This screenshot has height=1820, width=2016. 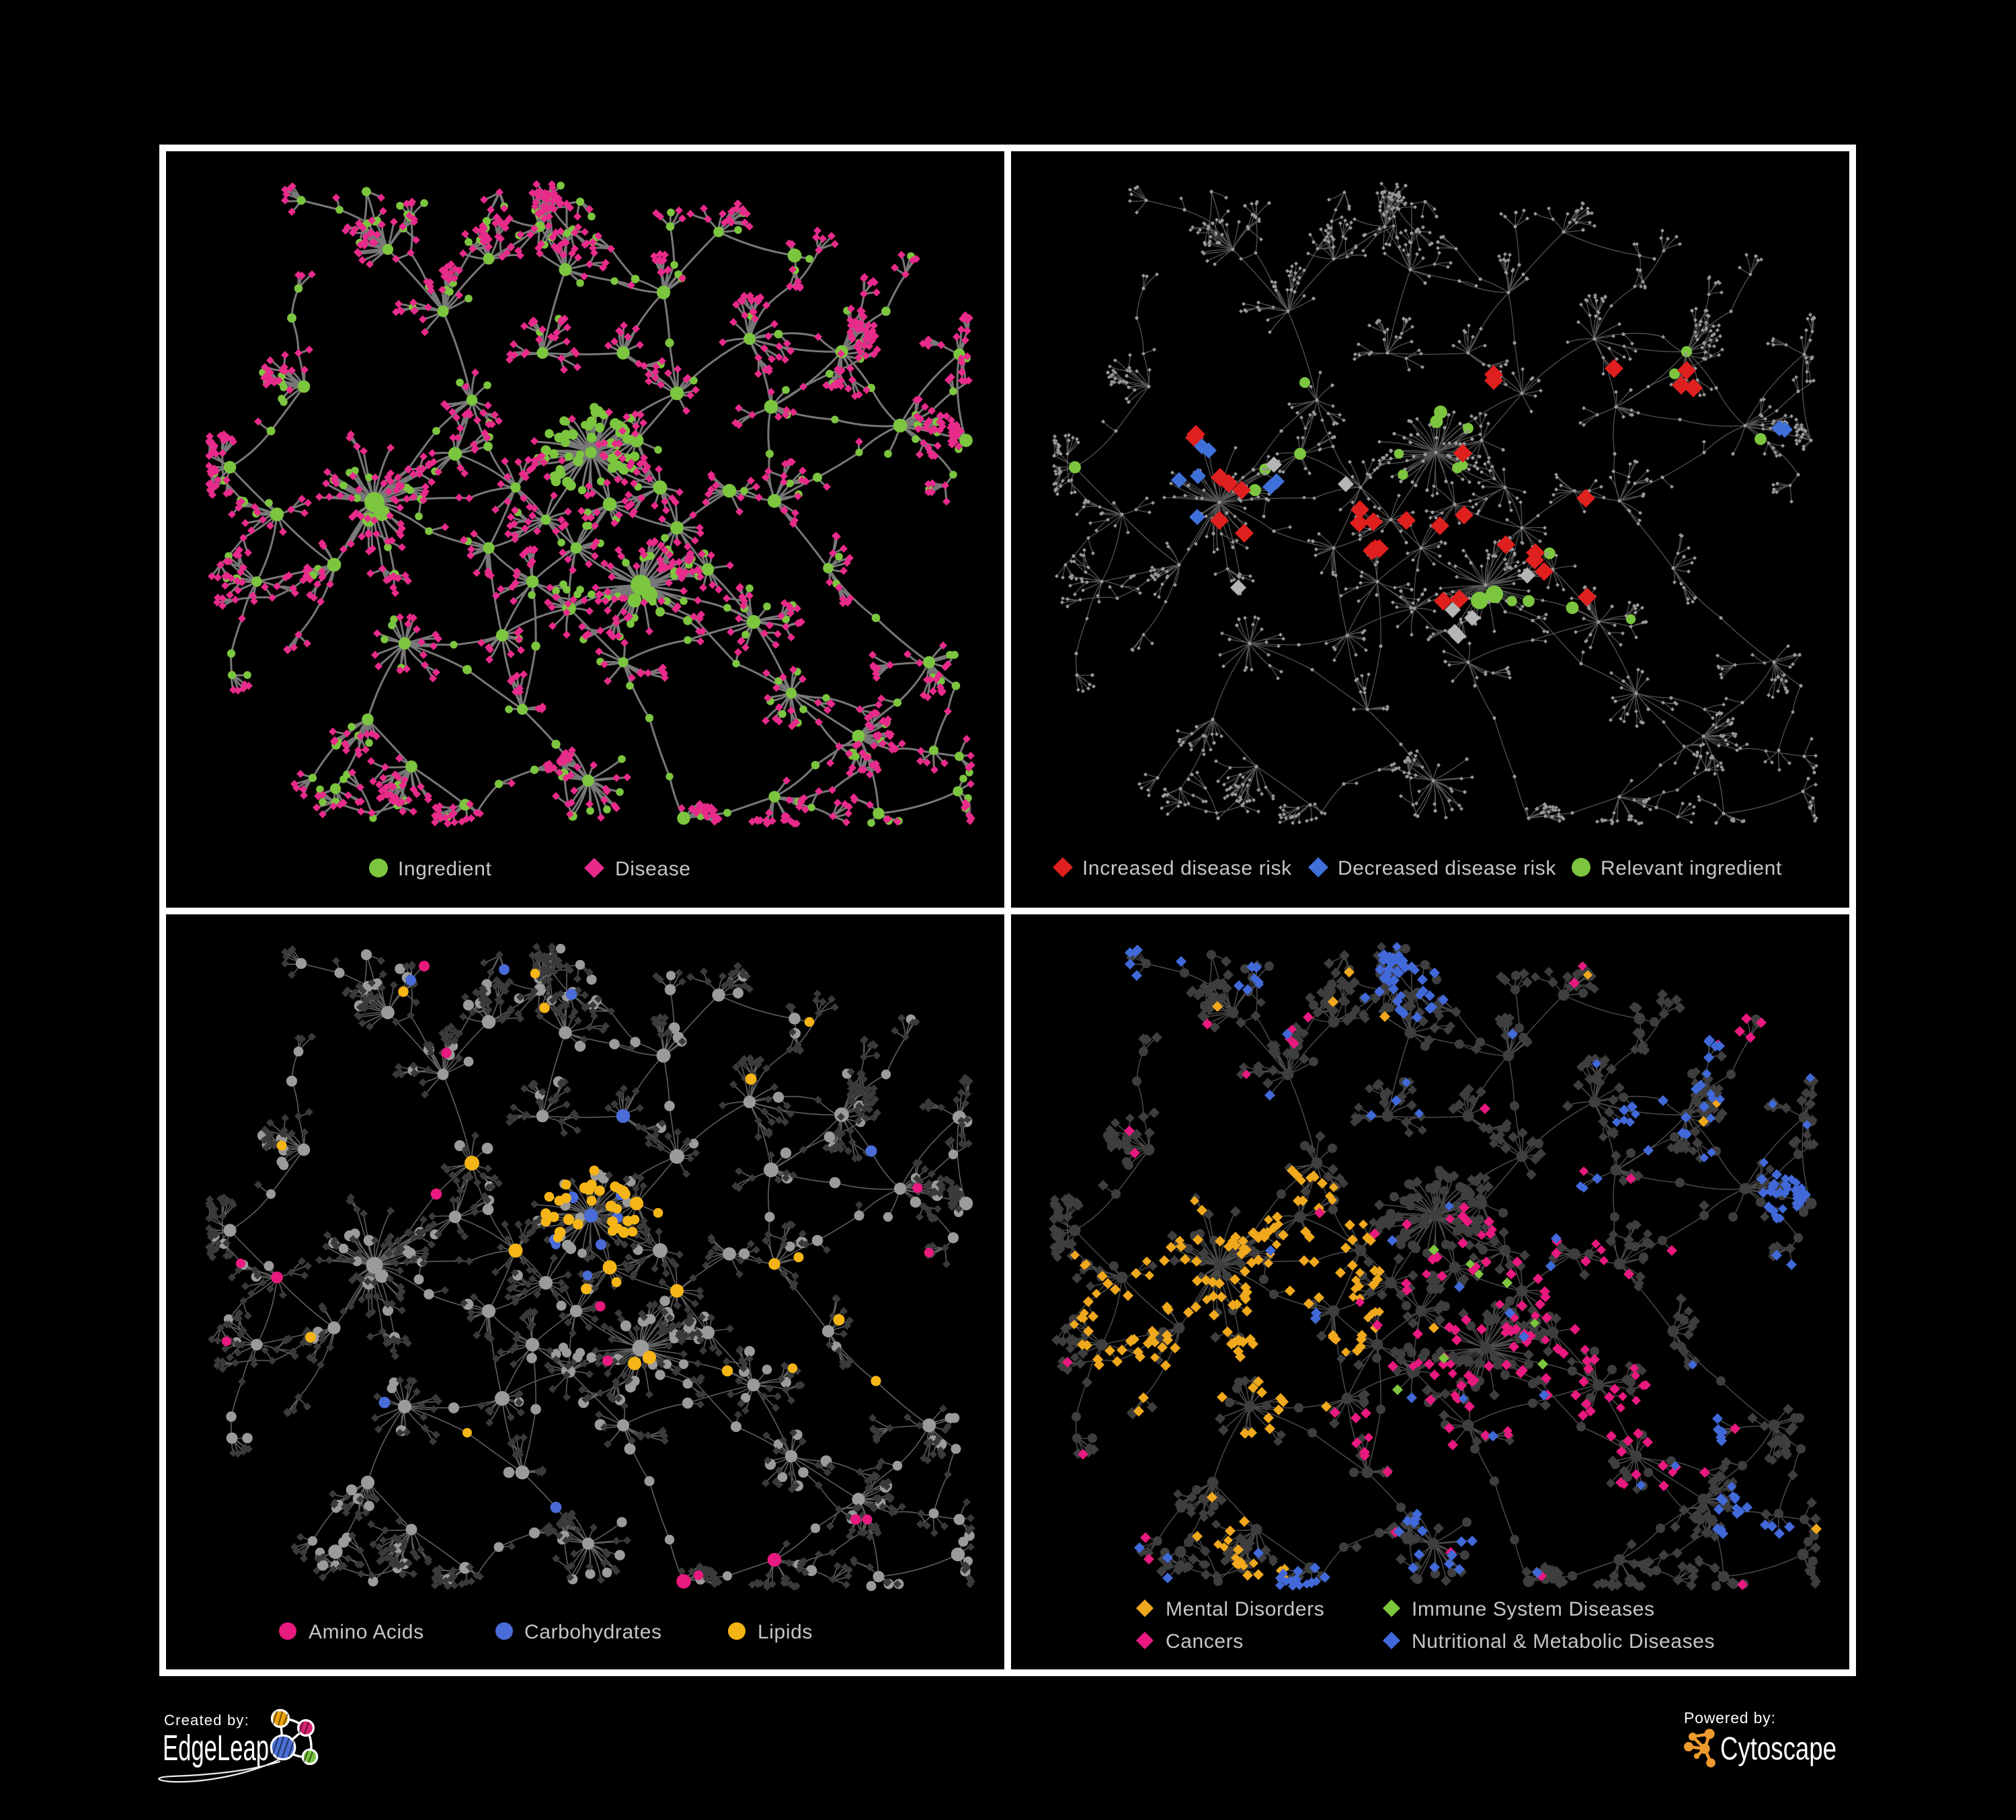 I want to click on svg-text: Increased disease risk, so click(x=1187, y=868).